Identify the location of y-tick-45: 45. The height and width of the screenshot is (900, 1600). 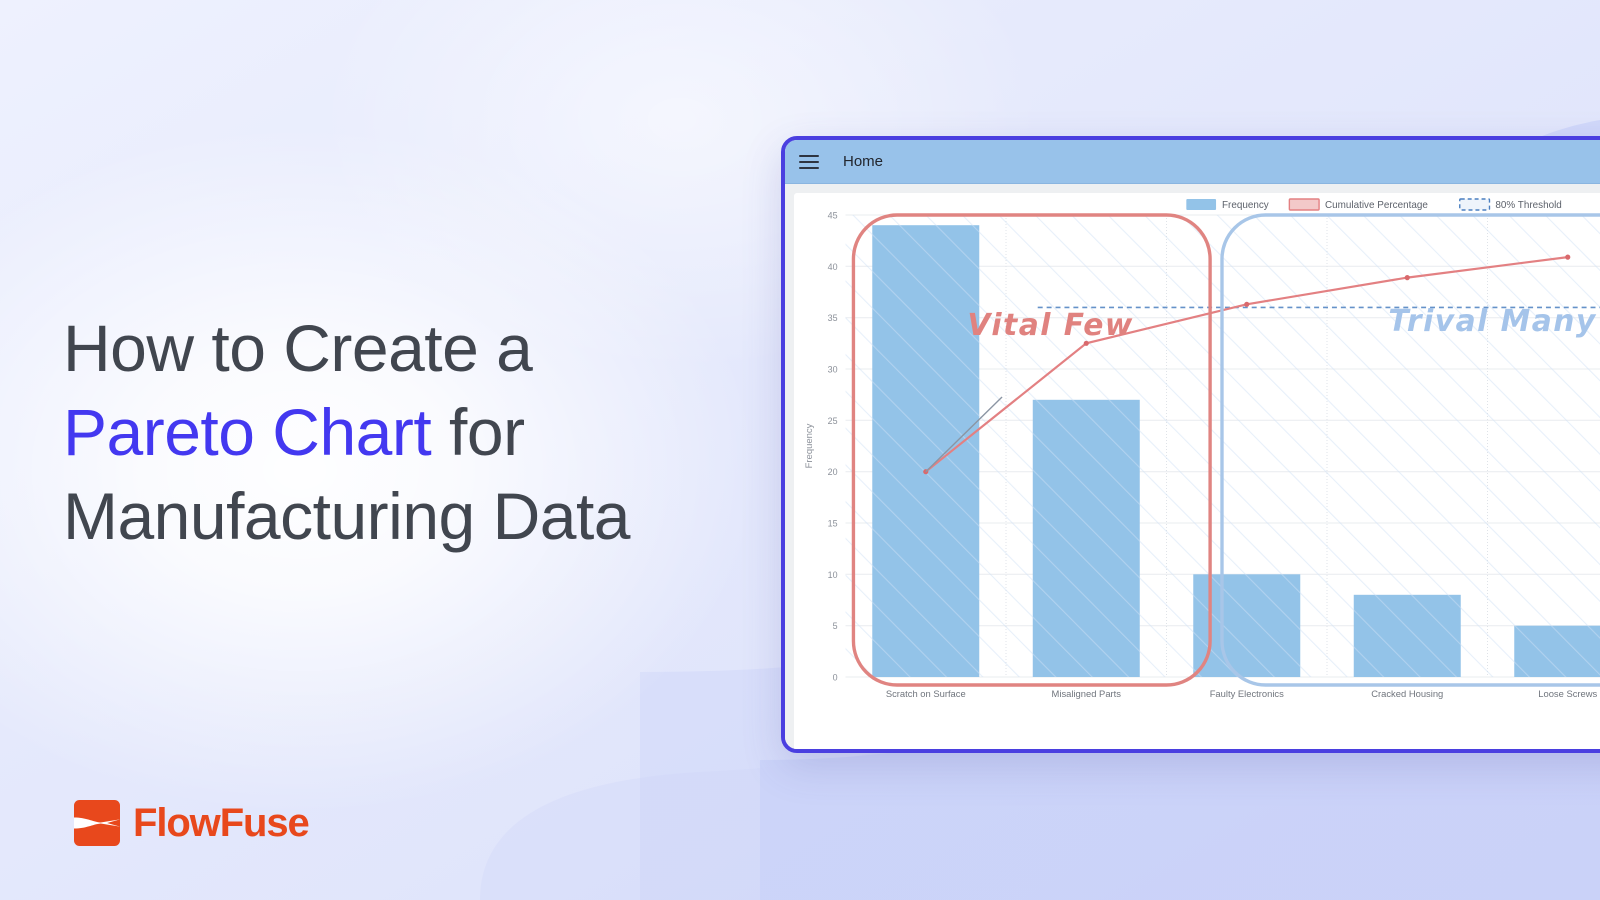
(833, 215).